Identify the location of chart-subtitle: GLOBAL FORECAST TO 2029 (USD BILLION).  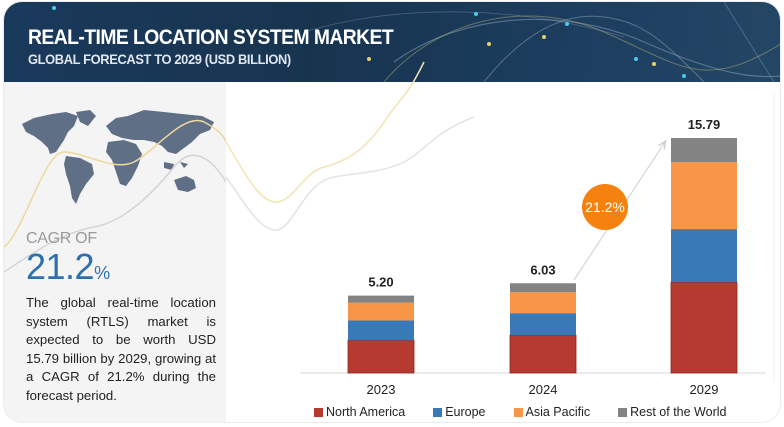
(159, 59).